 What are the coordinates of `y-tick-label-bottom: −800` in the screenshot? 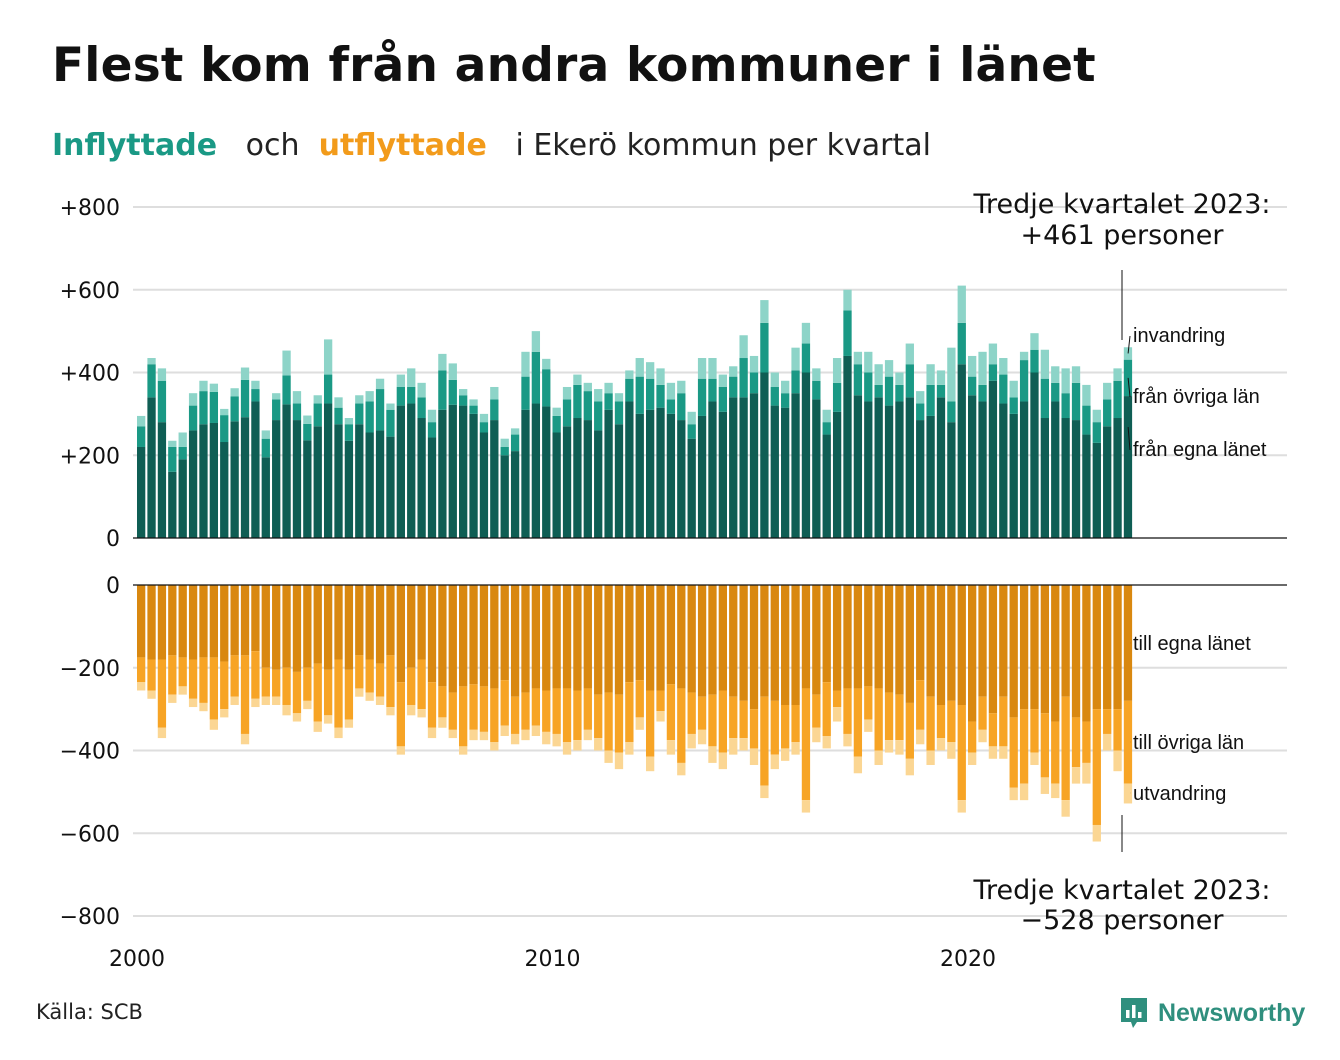 It's located at (90, 917).